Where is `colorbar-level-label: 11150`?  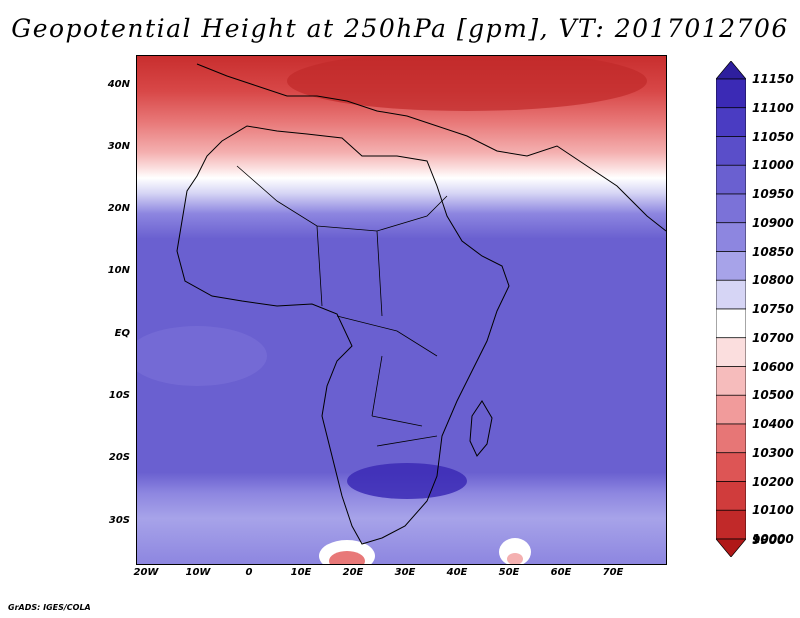 colorbar-level-label: 11150 is located at coordinates (773, 79).